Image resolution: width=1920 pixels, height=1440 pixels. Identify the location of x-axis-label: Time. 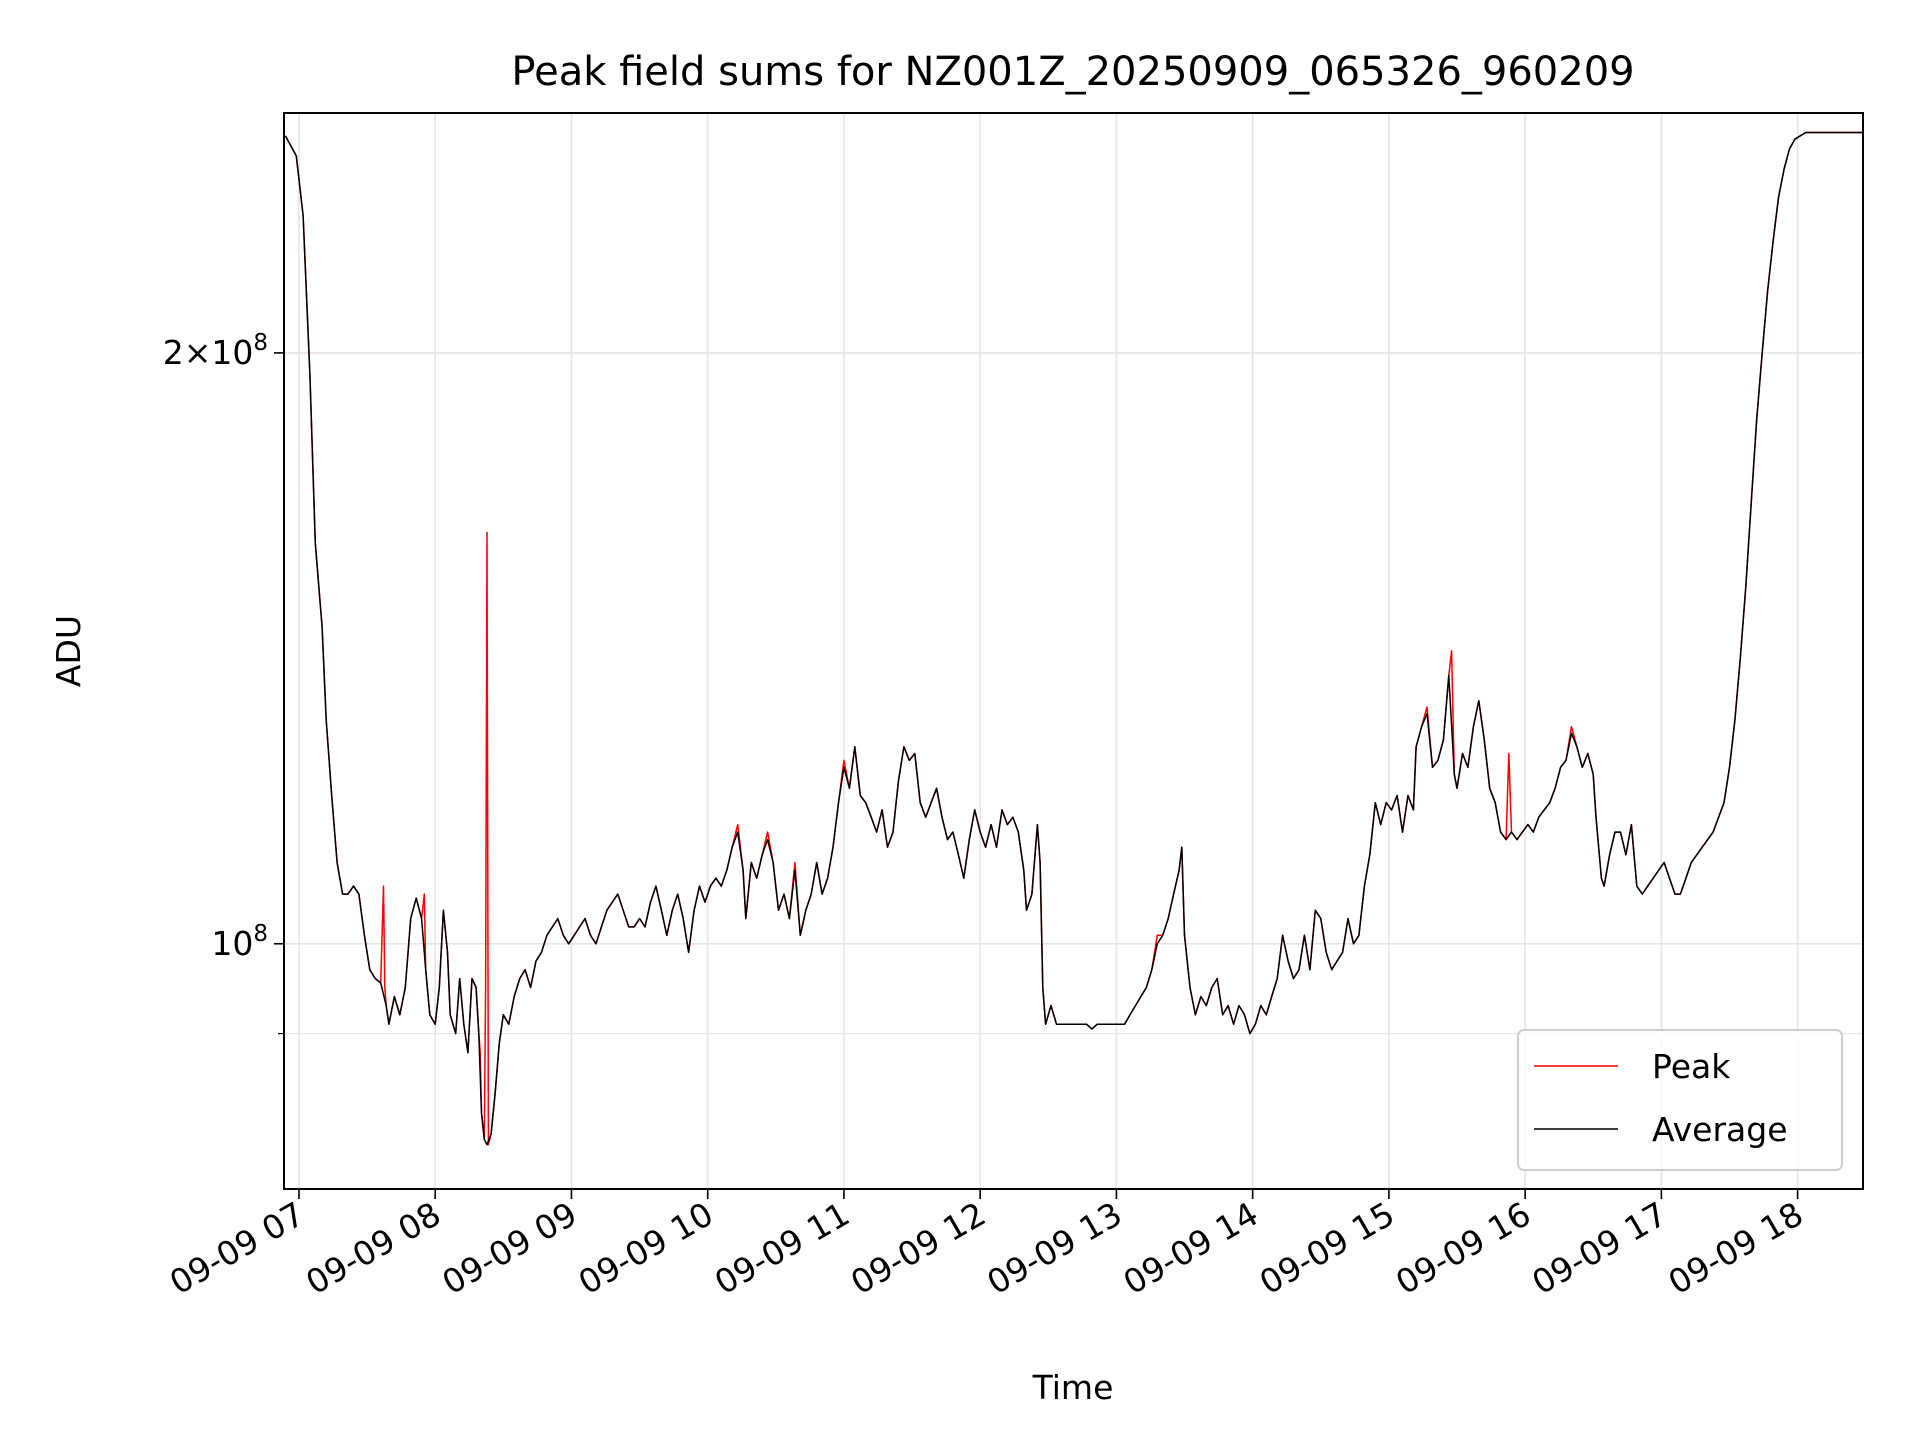
(1073, 1387).